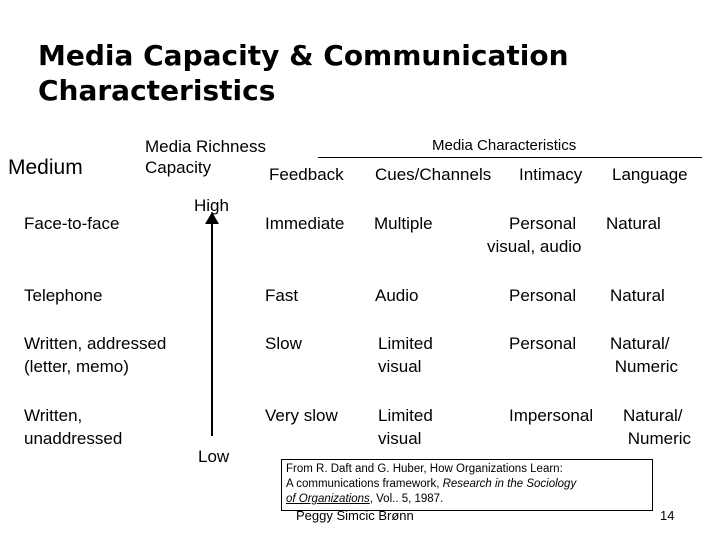 The width and height of the screenshot is (720, 540). Describe the element at coordinates (282, 295) in the screenshot. I see `row-feedback: Fast` at that location.